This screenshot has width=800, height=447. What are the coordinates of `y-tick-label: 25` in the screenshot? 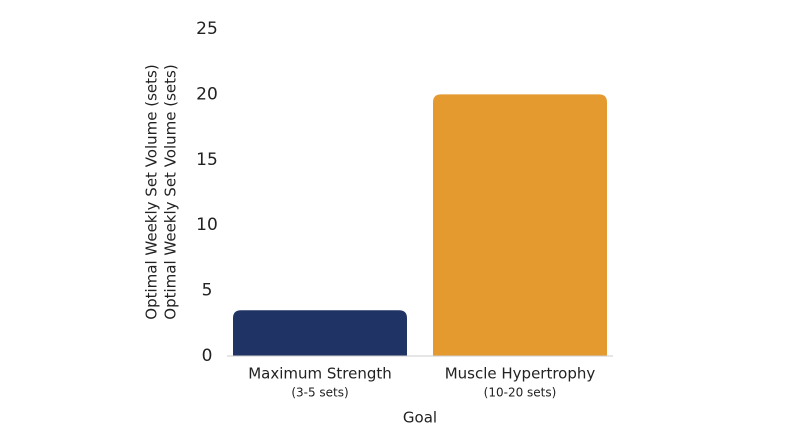 It's located at (207, 29).